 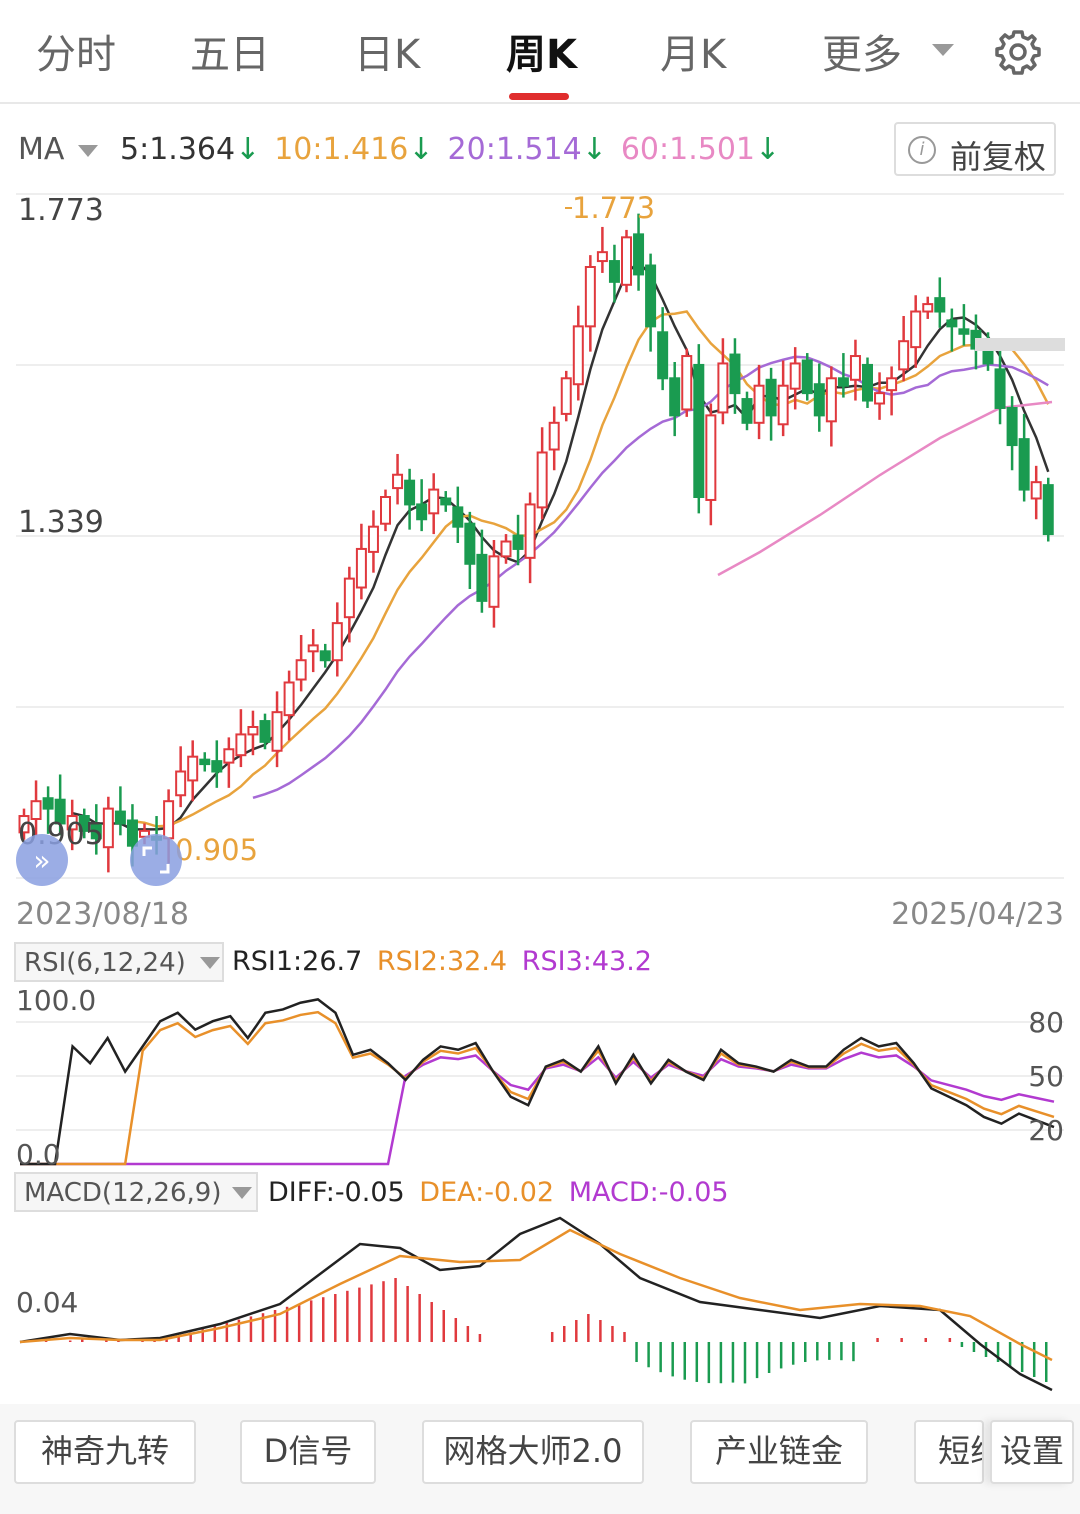 I want to click on tab-monthly-k: 月K, so click(x=693, y=55).